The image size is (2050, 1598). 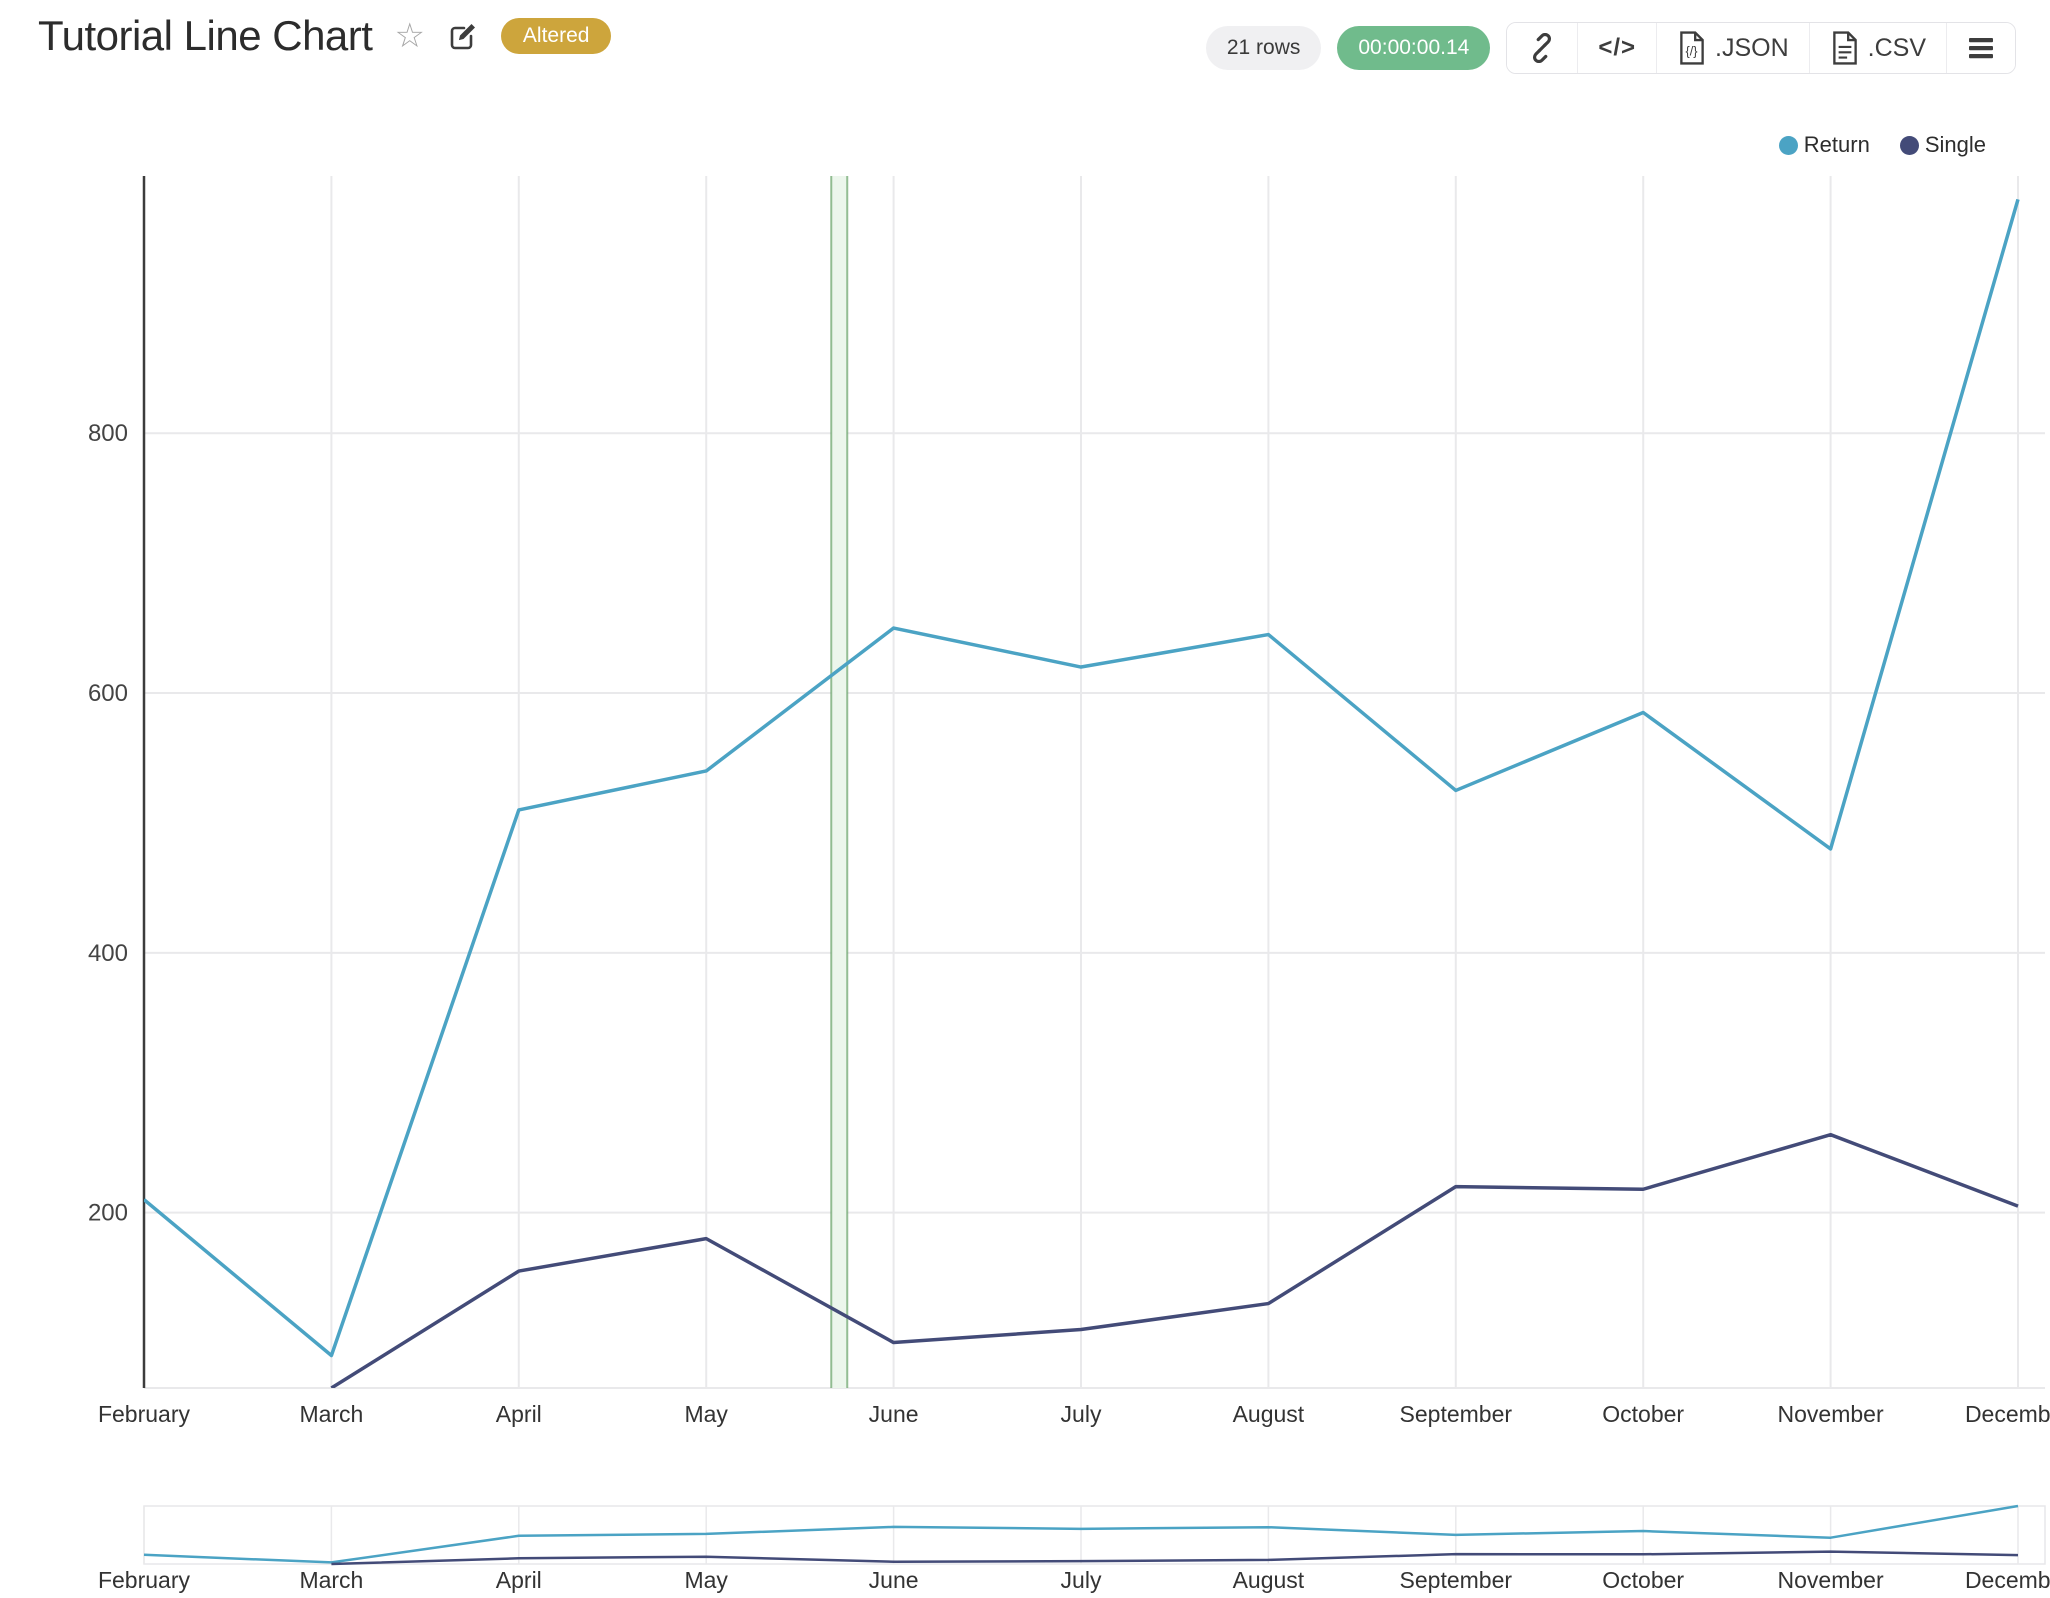 I want to click on embed-code-button: </>, so click(x=1617, y=48).